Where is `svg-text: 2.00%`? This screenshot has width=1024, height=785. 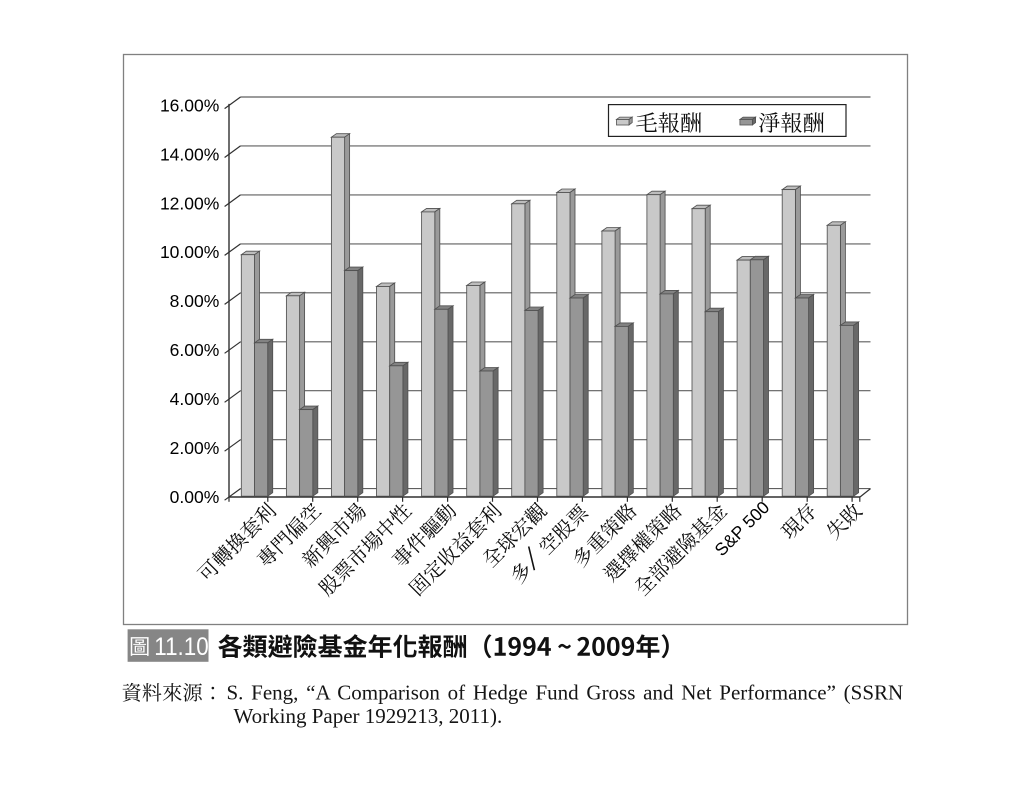
svg-text: 2.00% is located at coordinates (195, 448).